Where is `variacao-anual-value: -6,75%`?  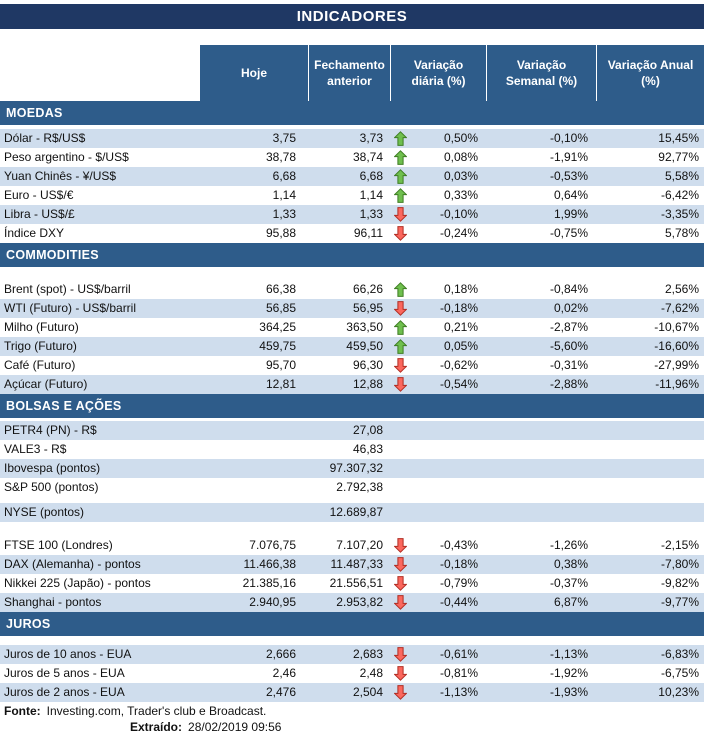 variacao-anual-value: -6,75% is located at coordinates (679, 673).